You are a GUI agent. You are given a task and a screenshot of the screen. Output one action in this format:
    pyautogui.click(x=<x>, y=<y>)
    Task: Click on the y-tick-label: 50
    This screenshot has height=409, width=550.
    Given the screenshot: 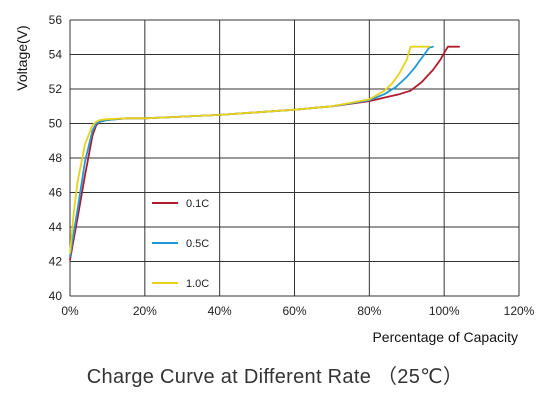 What is the action you would take?
    pyautogui.click(x=56, y=124)
    